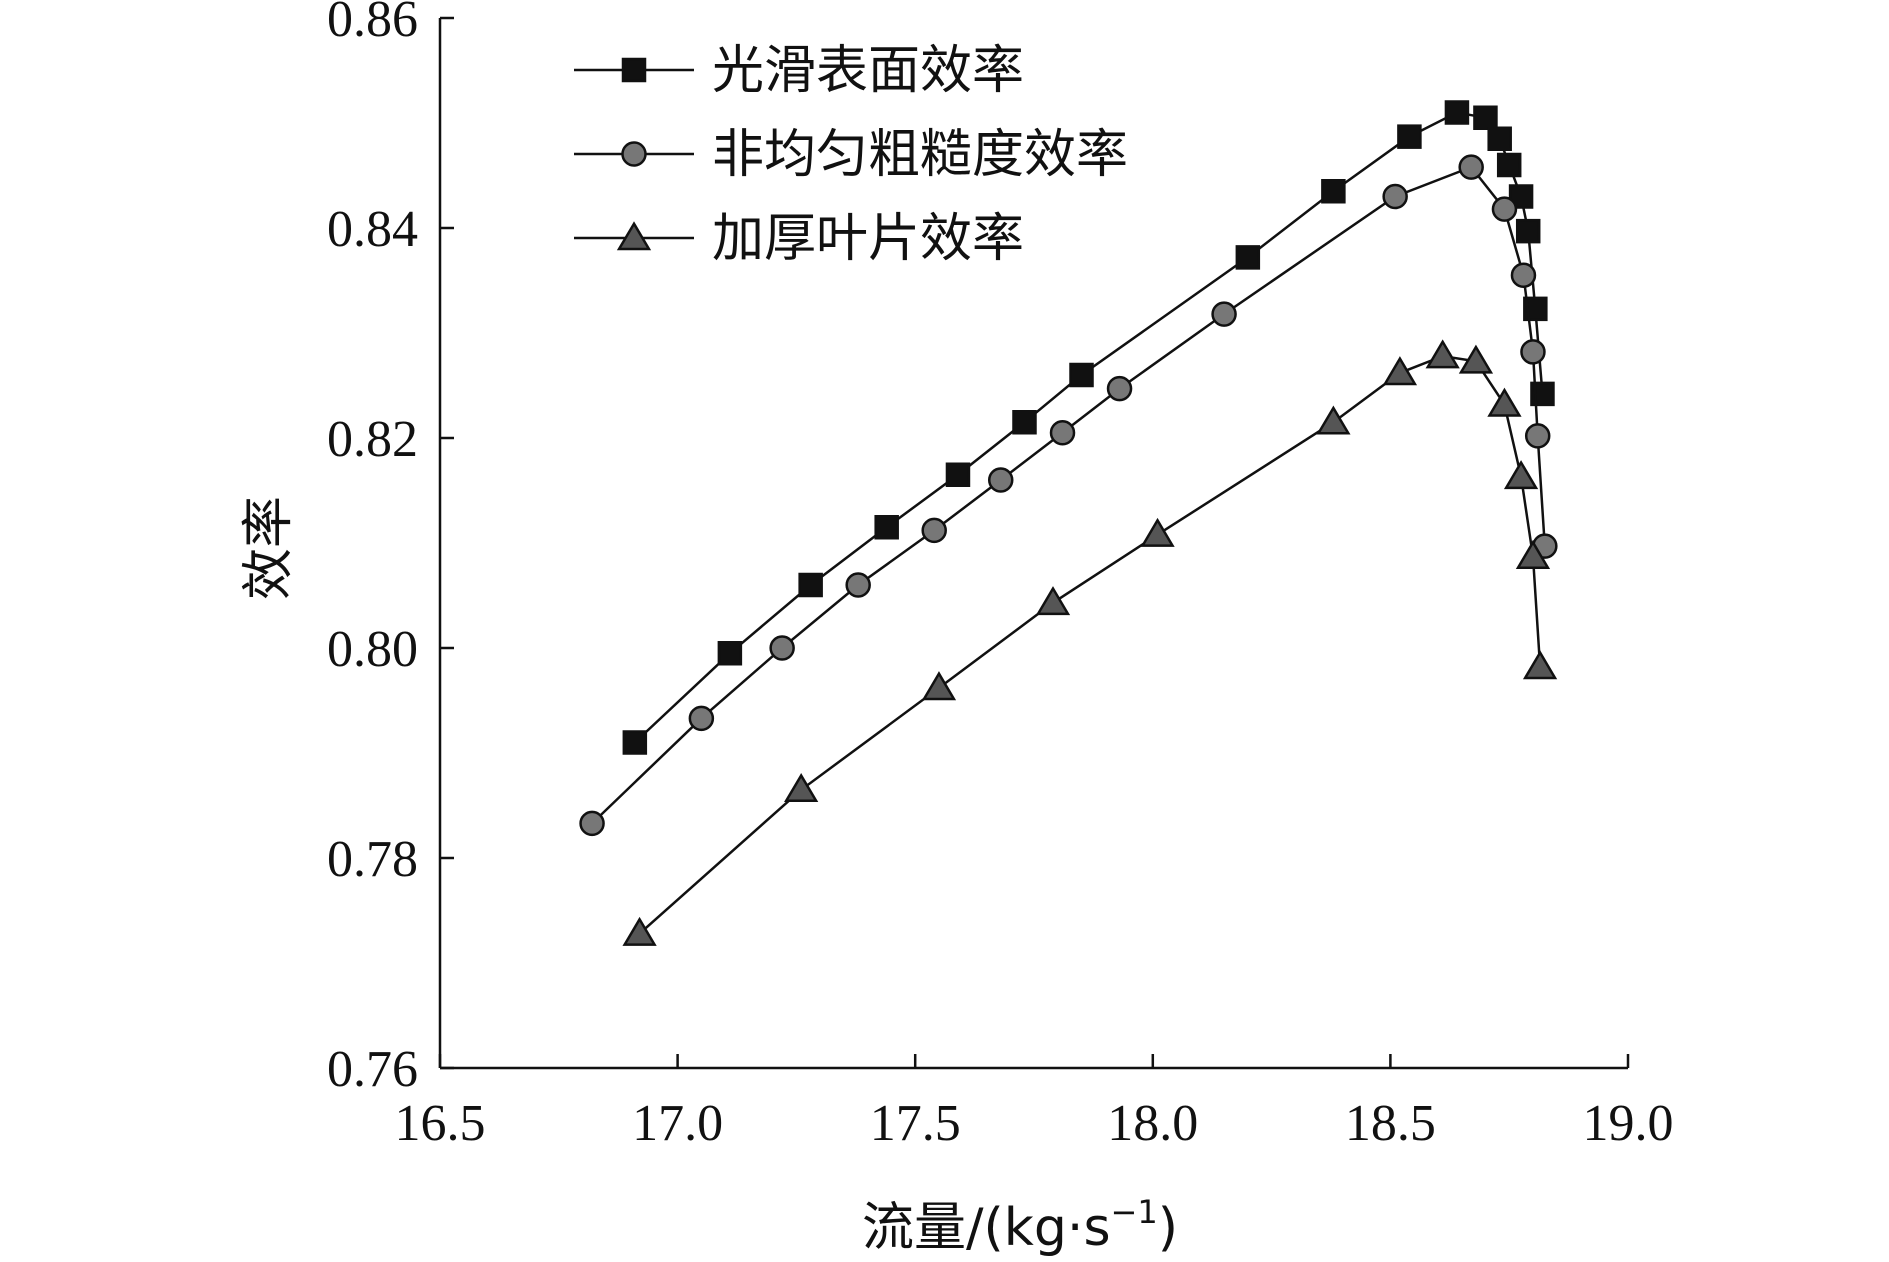  What do you see at coordinates (1134, 1212) in the screenshot?
I see `x-axis-label-superscript: −1` at bounding box center [1134, 1212].